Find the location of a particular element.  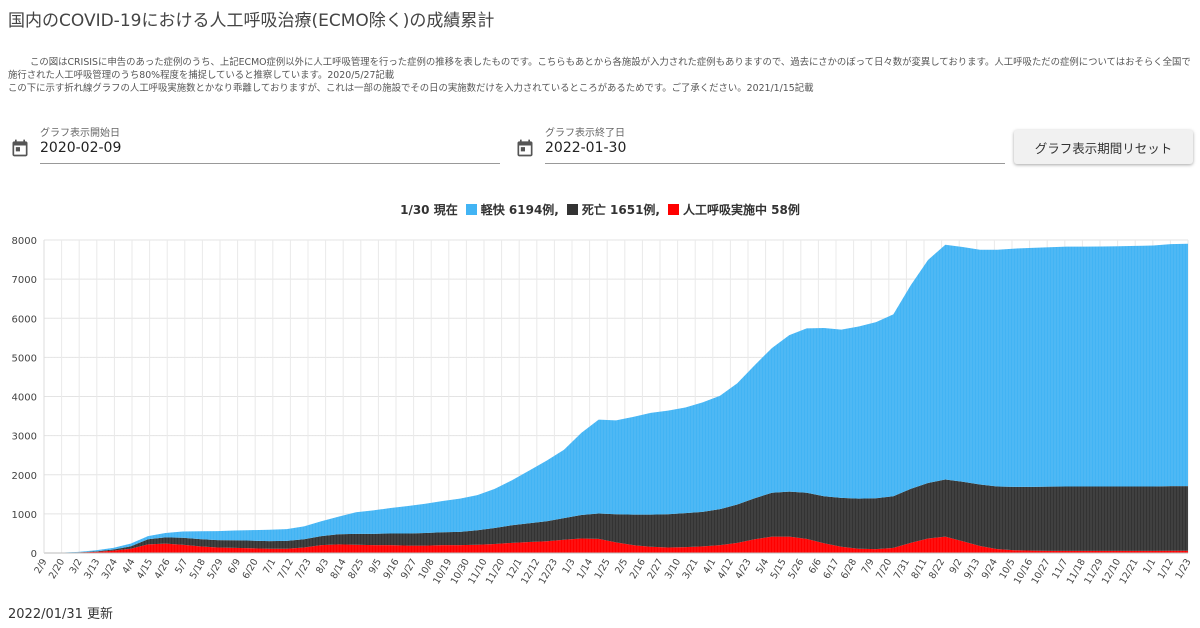

legend-death: 死亡 1651例, is located at coordinates (620, 210).